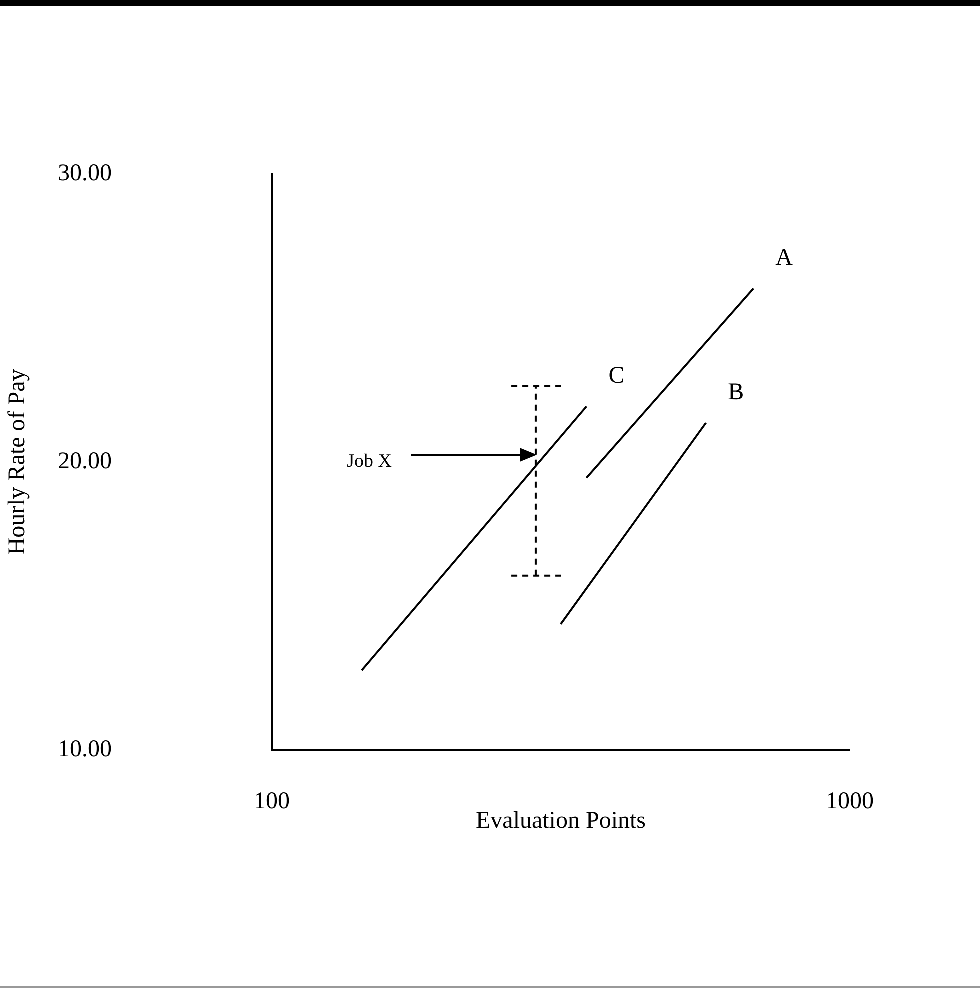 The width and height of the screenshot is (980, 992). I want to click on series-label: C, so click(616, 375).